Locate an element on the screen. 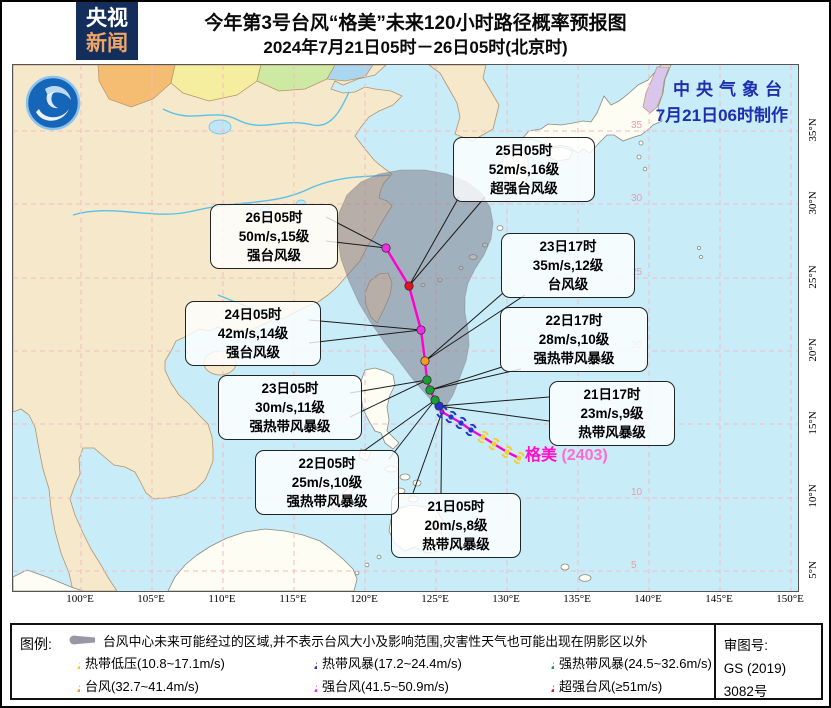 This screenshot has height=708, width=831. legend-item-label: 超强台风(≥51m/s) is located at coordinates (611, 686).